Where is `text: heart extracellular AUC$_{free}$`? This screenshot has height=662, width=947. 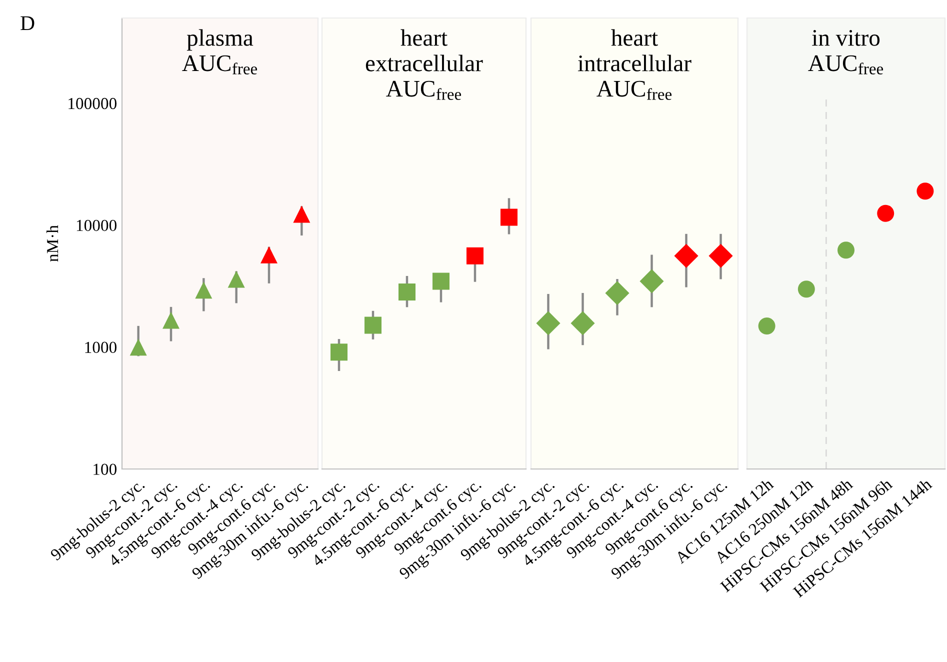
text: heart extracellular AUC$_{free}$ is located at coordinates (424, 64).